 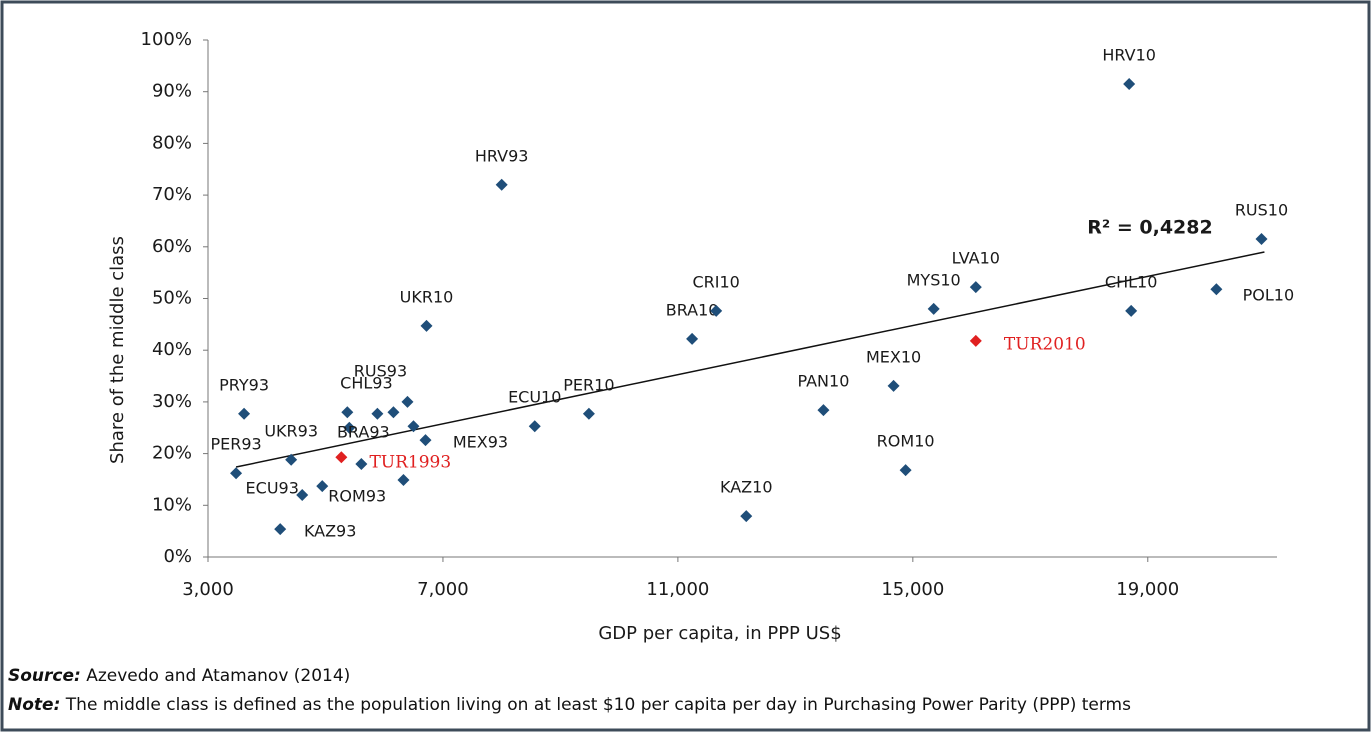 What do you see at coordinates (906, 441) in the screenshot?
I see `point-label: ROM10` at bounding box center [906, 441].